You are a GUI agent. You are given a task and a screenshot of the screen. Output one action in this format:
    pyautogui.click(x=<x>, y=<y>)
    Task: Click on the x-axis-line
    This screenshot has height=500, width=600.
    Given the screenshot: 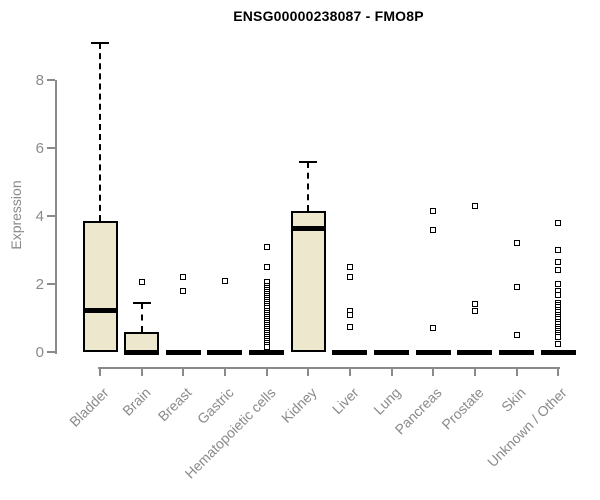 What is the action you would take?
    pyautogui.click(x=329, y=368)
    